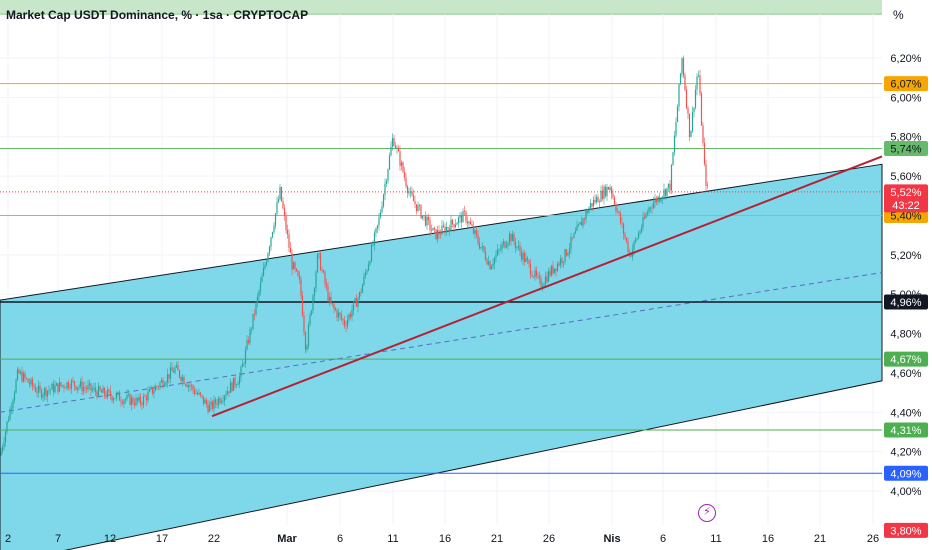 This screenshot has width=932, height=550. Describe the element at coordinates (906, 359) in the screenshot. I see `price-level-badge` at that location.